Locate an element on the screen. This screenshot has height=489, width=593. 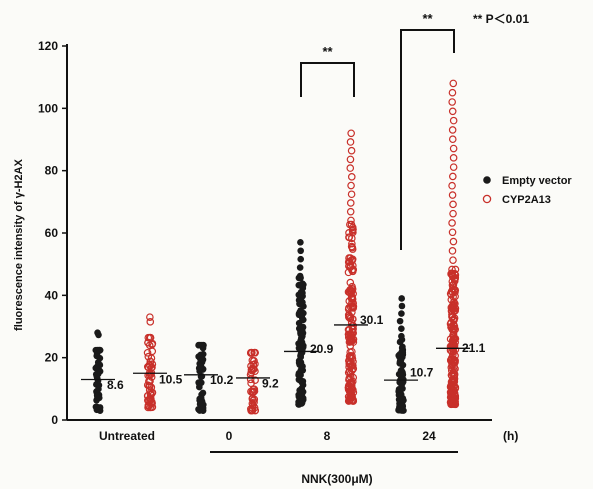
y-tick-label: 40 is located at coordinates (52, 295).